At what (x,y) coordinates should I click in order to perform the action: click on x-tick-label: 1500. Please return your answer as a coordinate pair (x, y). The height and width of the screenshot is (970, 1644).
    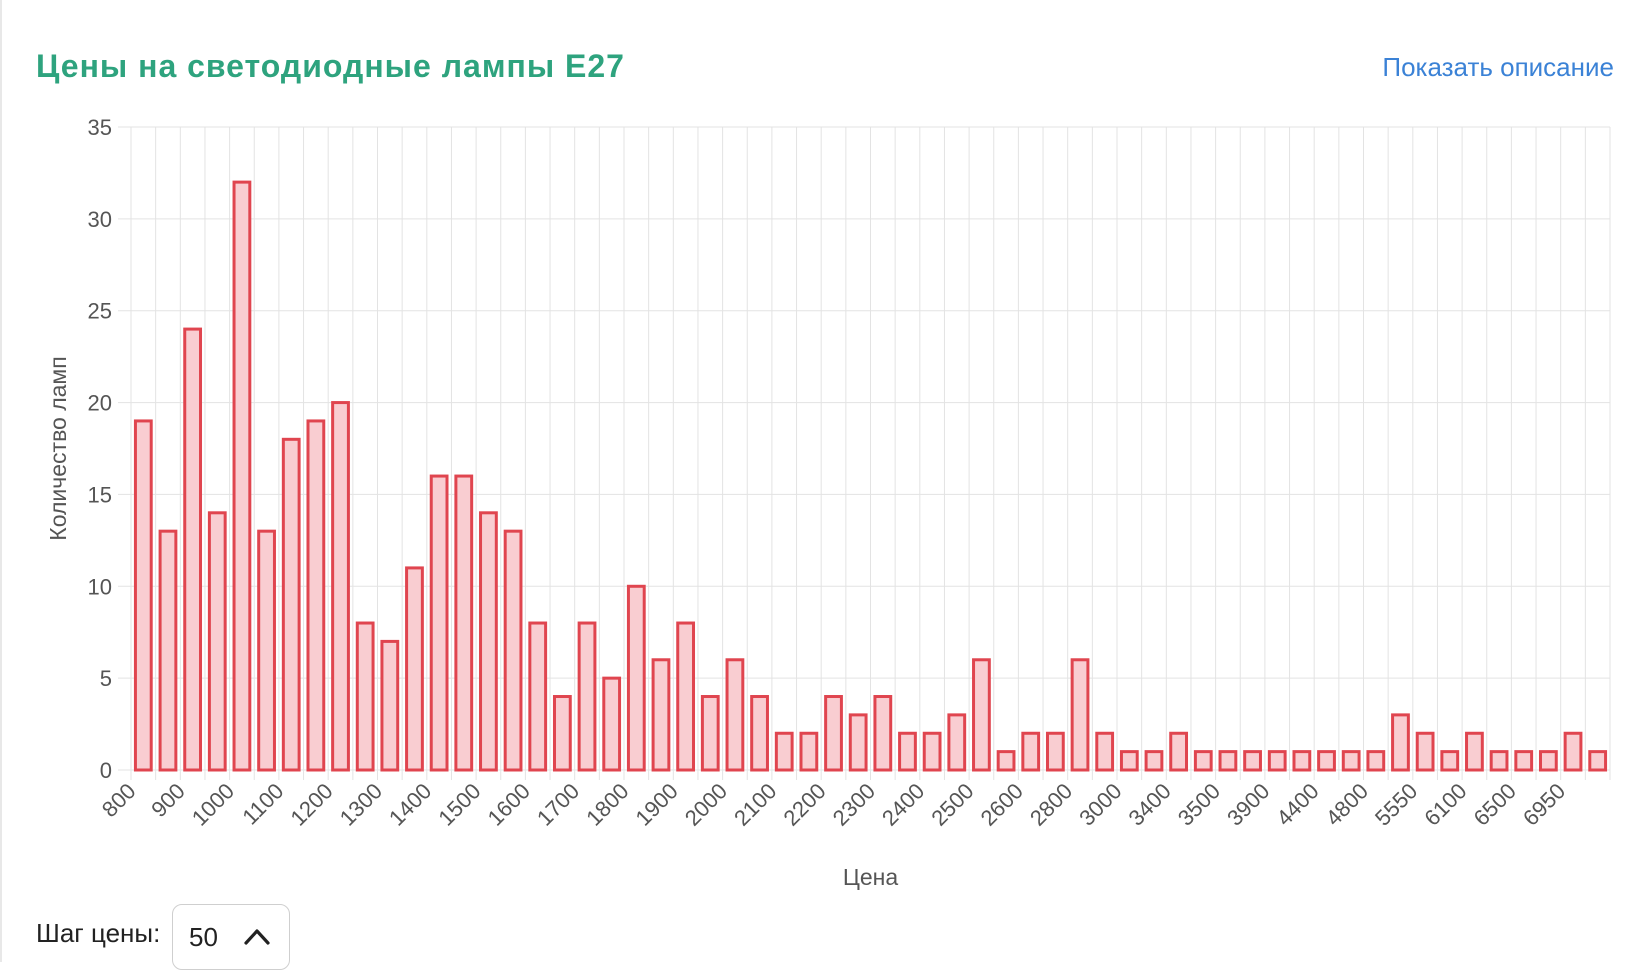
    Looking at the image, I should click on (459, 804).